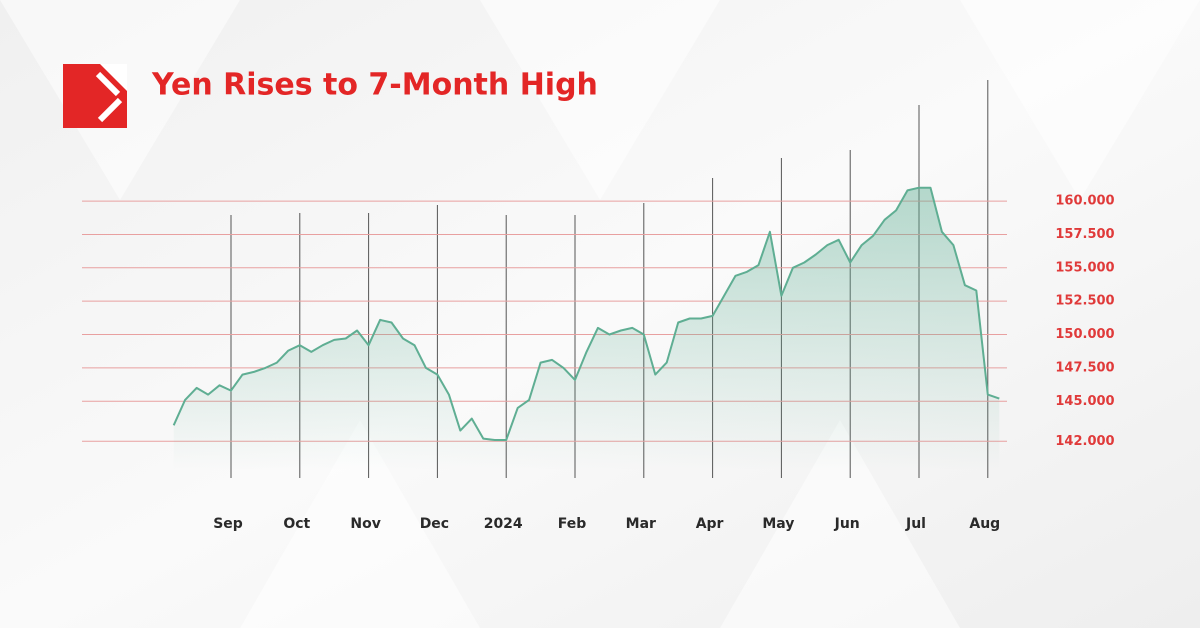 The image size is (1200, 628). I want to click on logo, so click(95, 96).